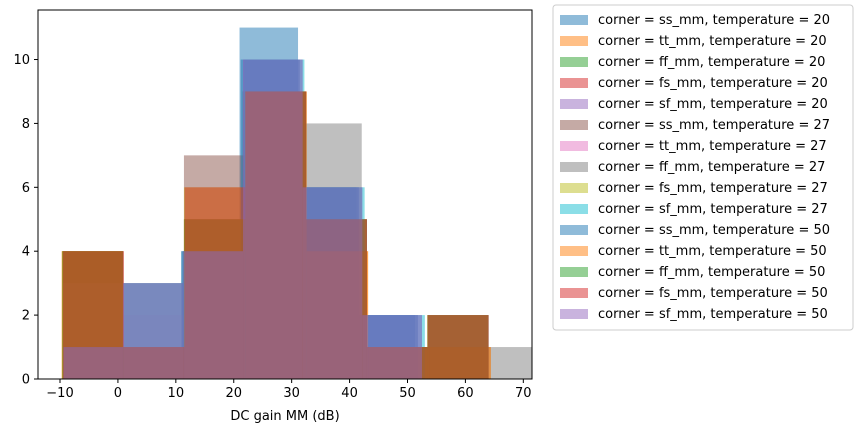 This screenshot has width=860, height=432. Describe the element at coordinates (712, 41) in the screenshot. I see `legend-label-1: corner = tt_mm, temperature = 20` at that location.